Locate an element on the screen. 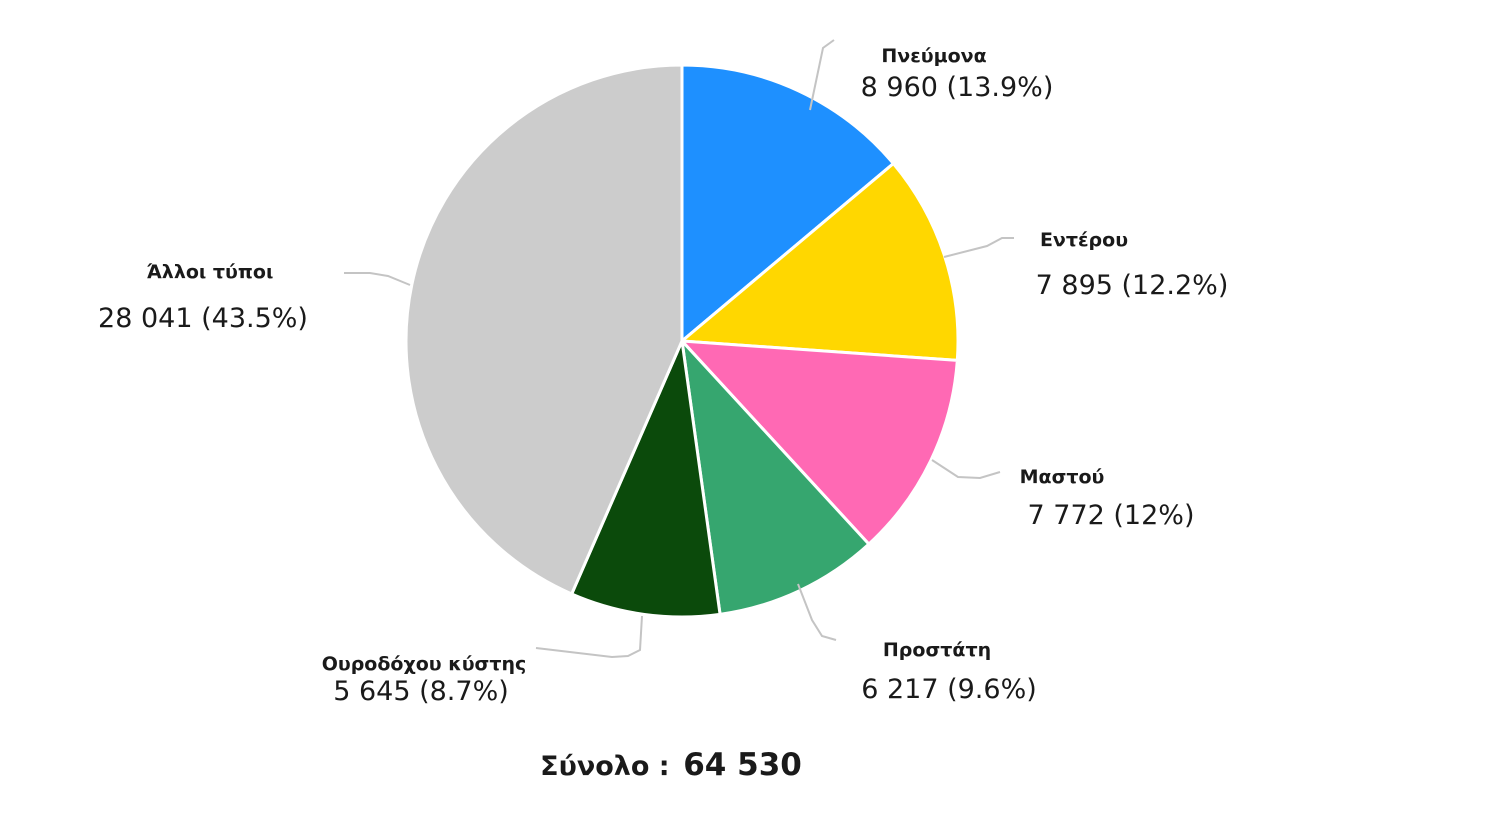 The image size is (1488, 814). slice-label: Μαστού is located at coordinates (1062, 477).